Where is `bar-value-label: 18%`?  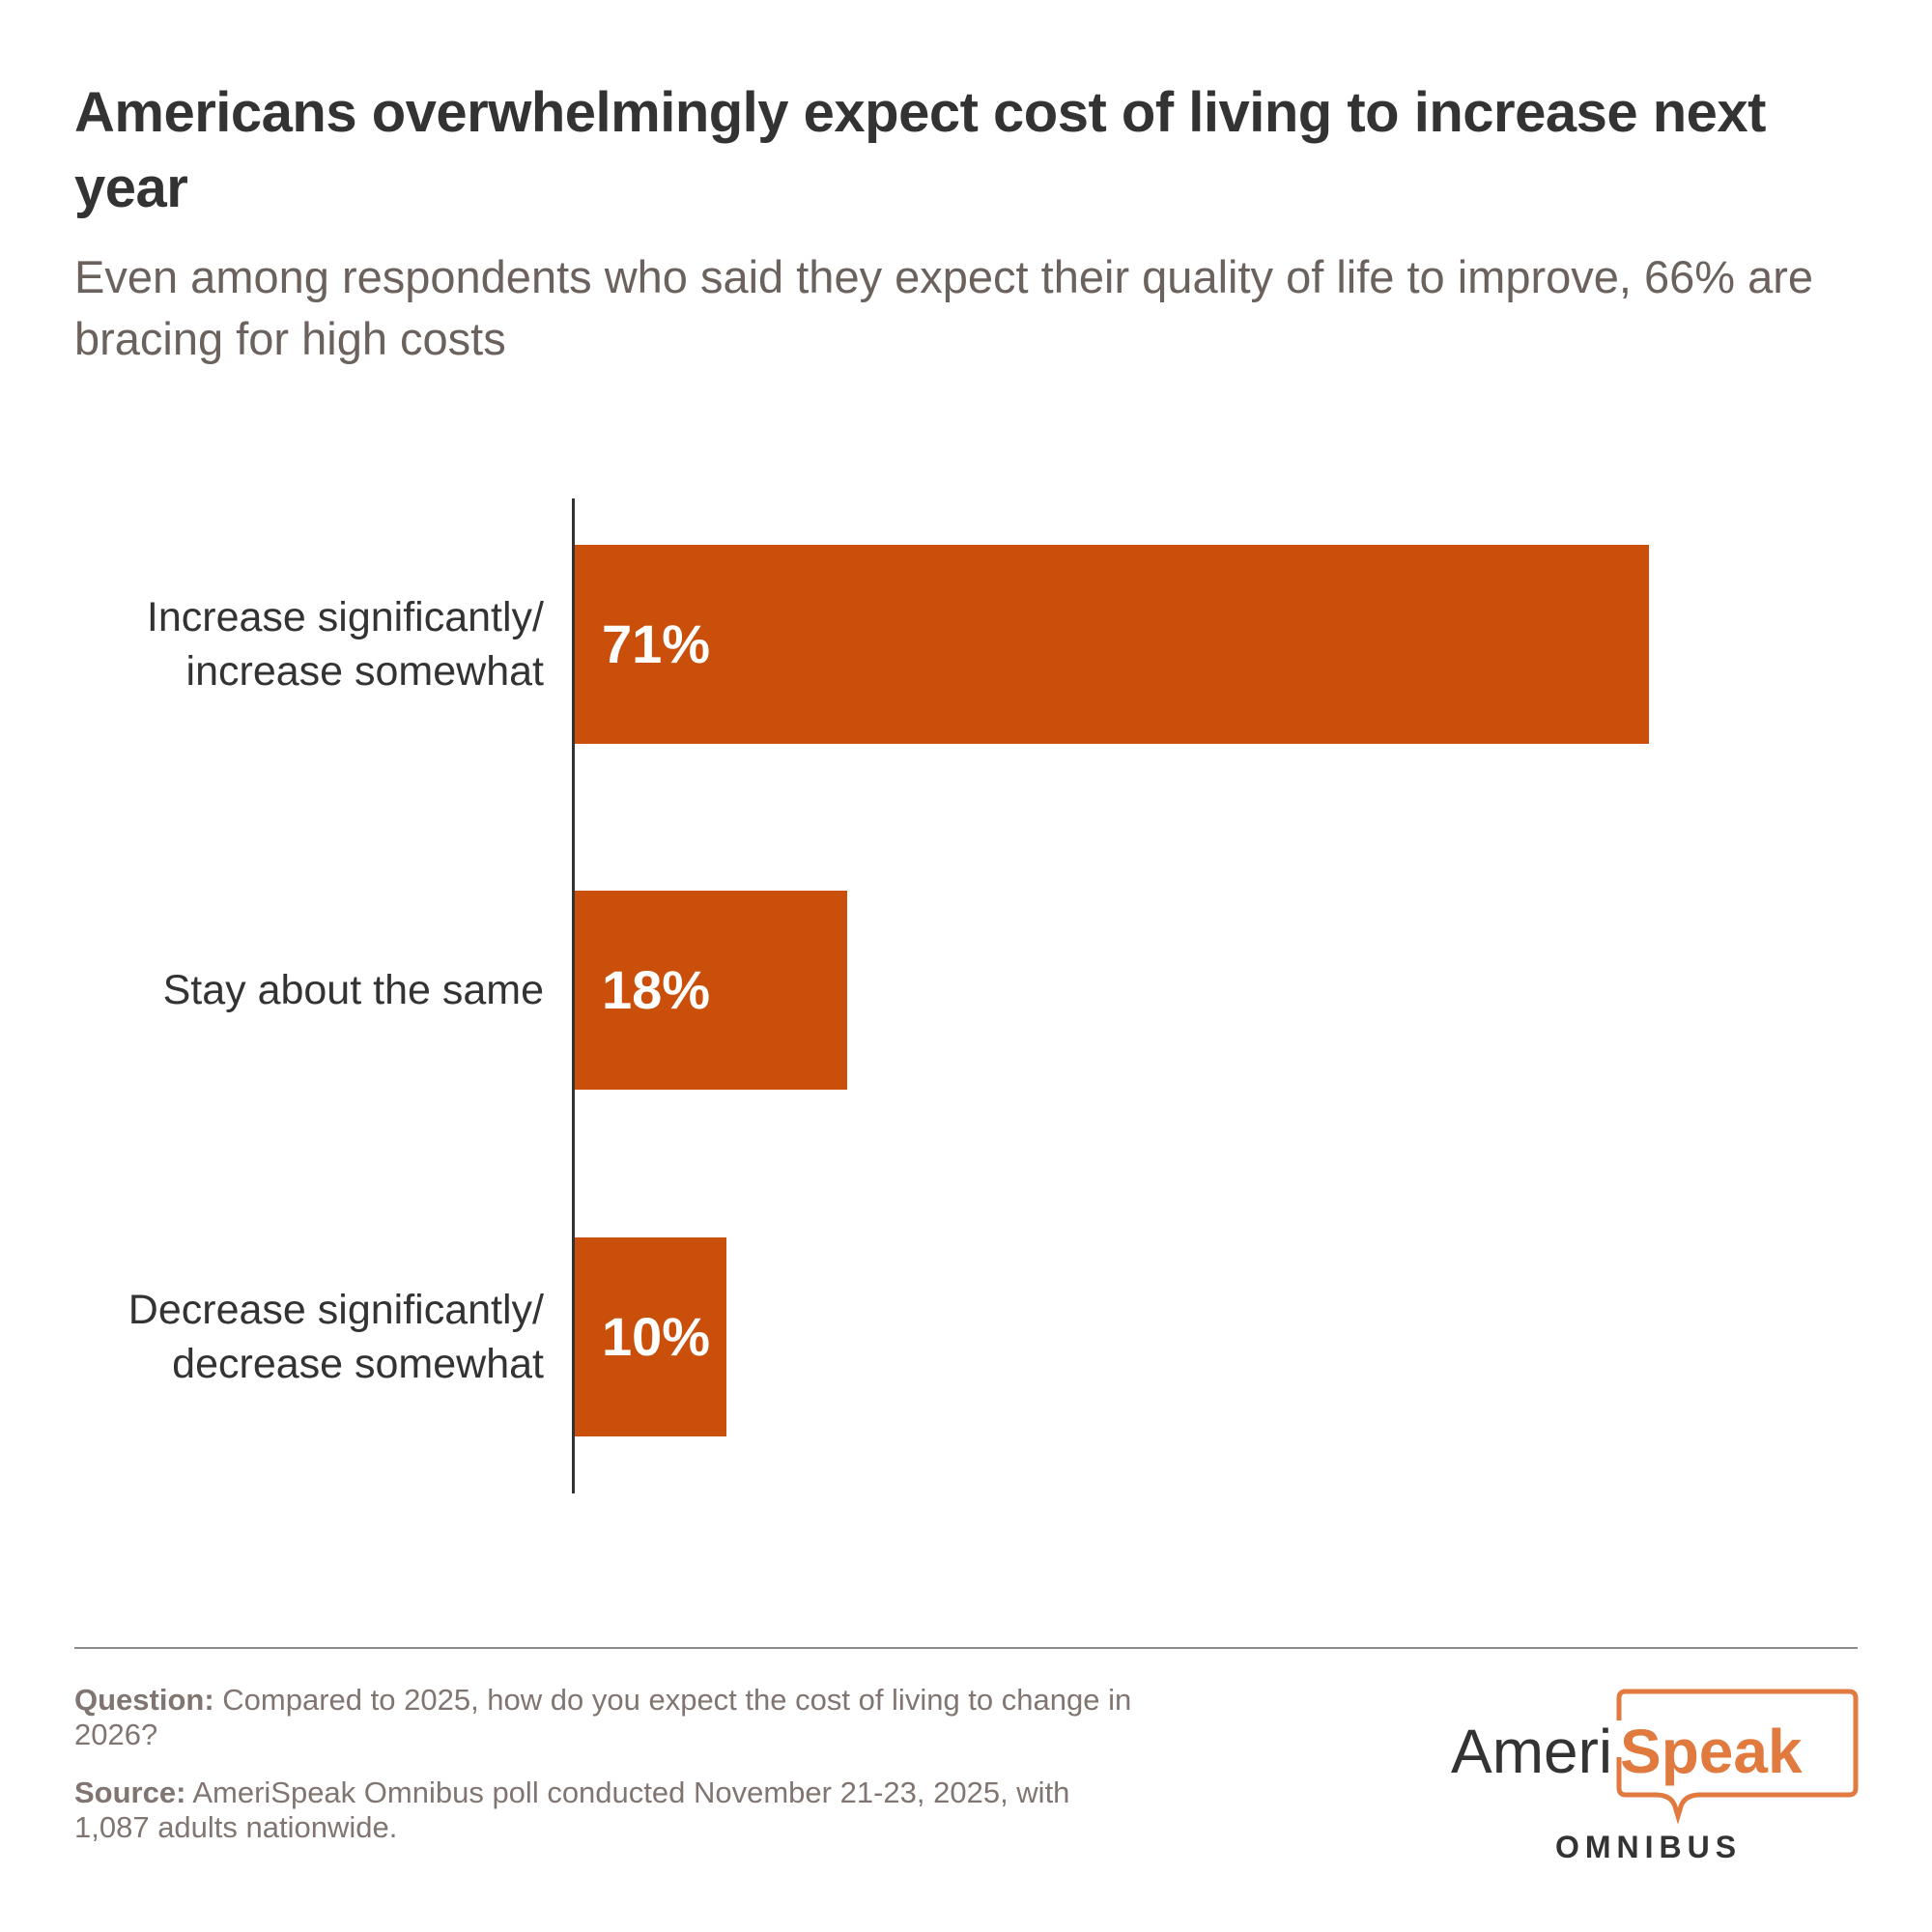 bar-value-label: 18% is located at coordinates (656, 989).